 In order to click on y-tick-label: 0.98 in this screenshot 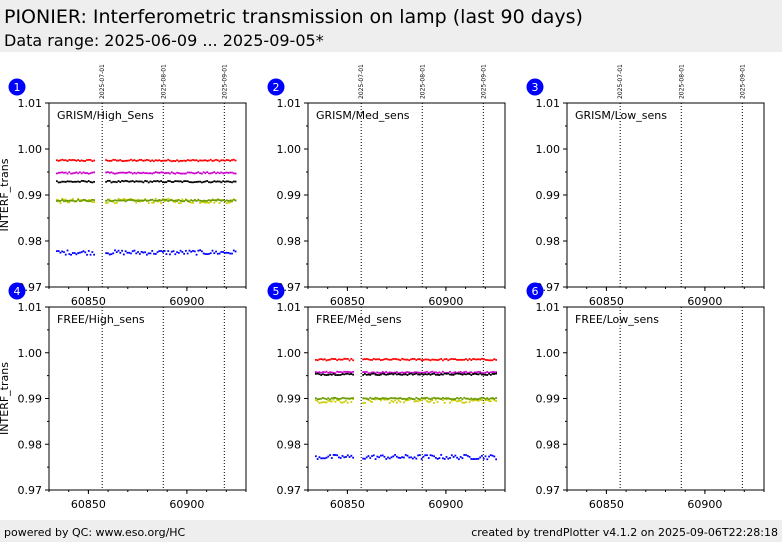, I will do `click(289, 241)`.